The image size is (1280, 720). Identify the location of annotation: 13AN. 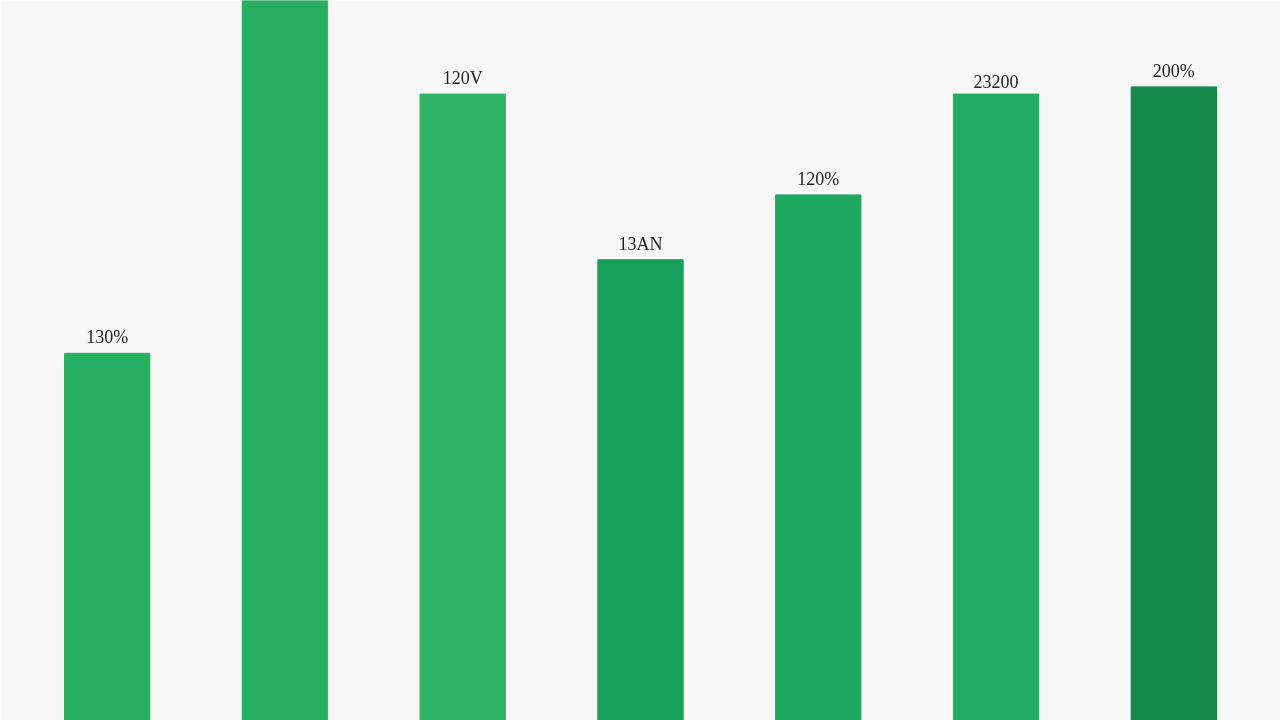
(640, 243).